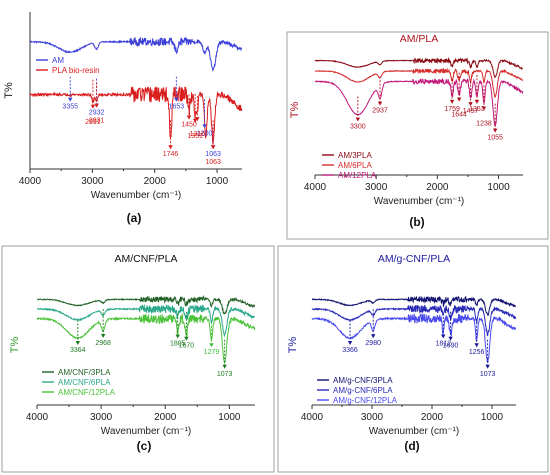 Image resolution: width=550 pixels, height=475 pixels. What do you see at coordinates (365, 400) in the screenshot?
I see `legend-label: AM/g-CNF/12PLA` at bounding box center [365, 400].